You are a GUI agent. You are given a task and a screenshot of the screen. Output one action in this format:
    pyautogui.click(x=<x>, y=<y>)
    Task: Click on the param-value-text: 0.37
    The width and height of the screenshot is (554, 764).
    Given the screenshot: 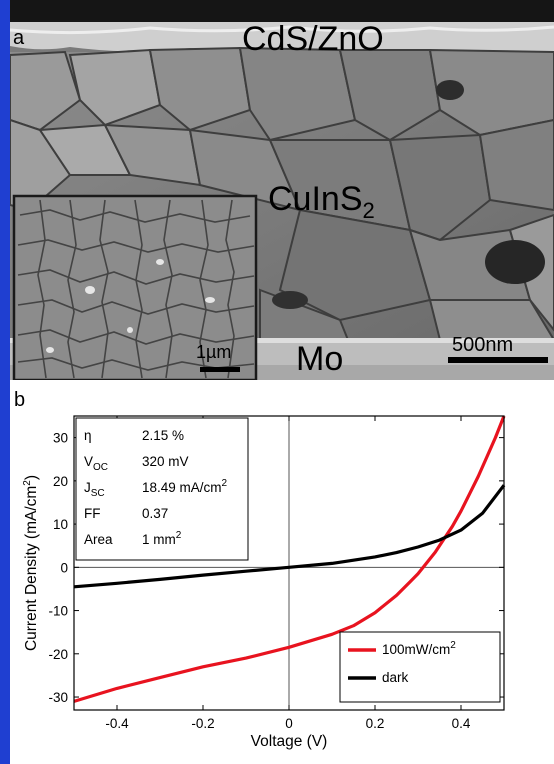 What is the action you would take?
    pyautogui.click(x=155, y=513)
    